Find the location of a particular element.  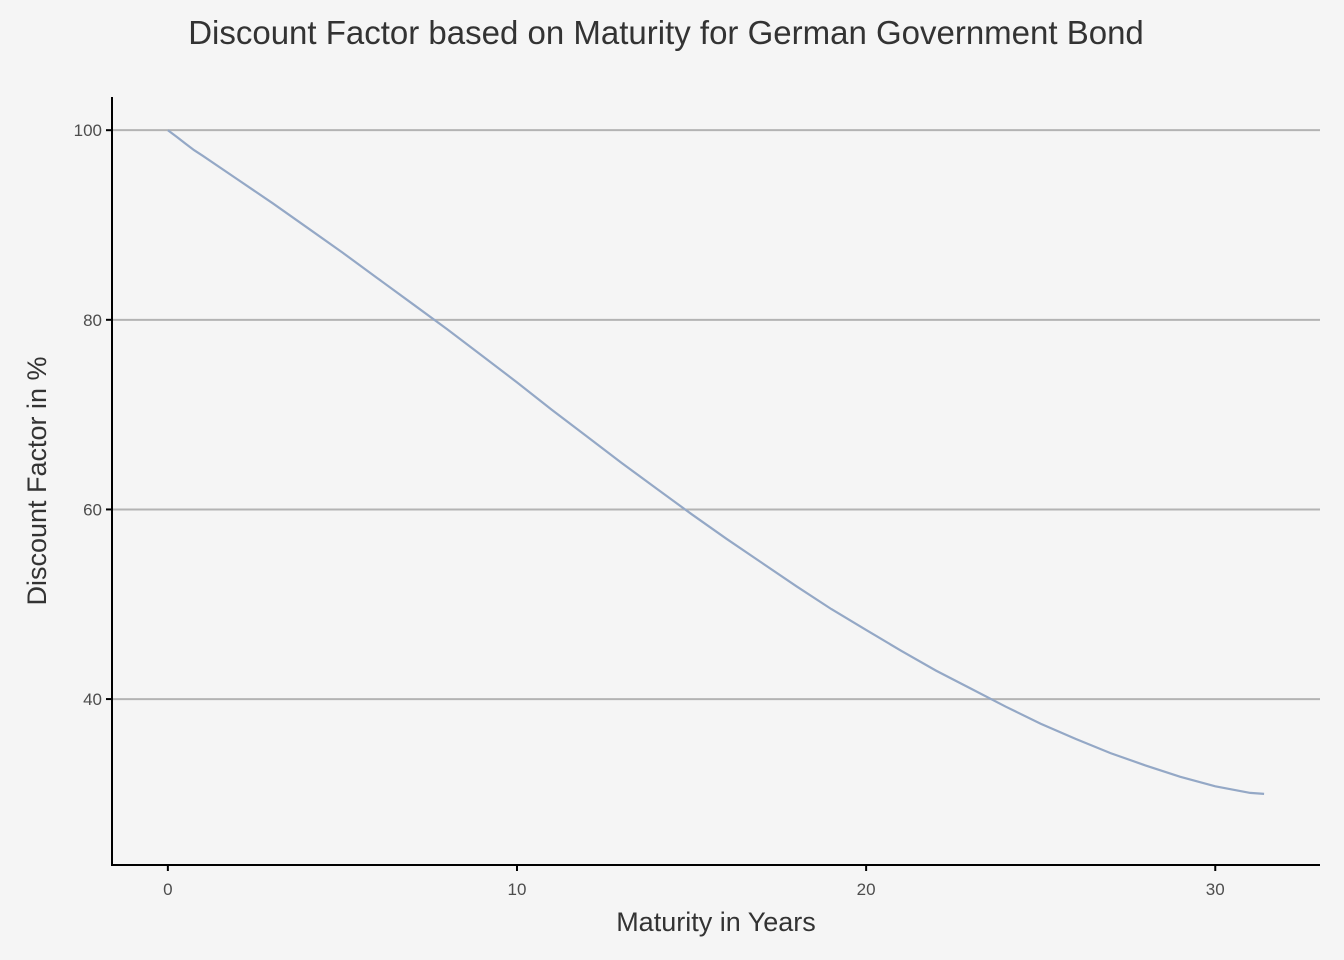

x-tick-label-0: 0 is located at coordinates (167, 889).